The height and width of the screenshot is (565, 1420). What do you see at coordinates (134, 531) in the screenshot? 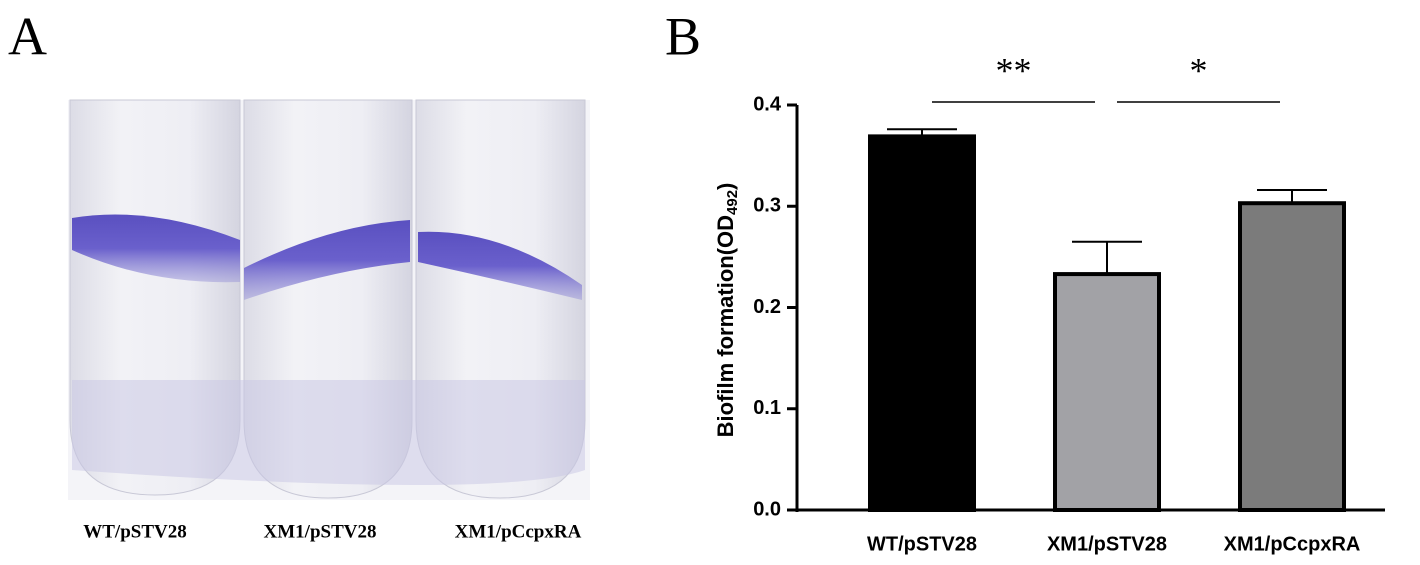
I see `tube-label: WT/pSTV28` at bounding box center [134, 531].